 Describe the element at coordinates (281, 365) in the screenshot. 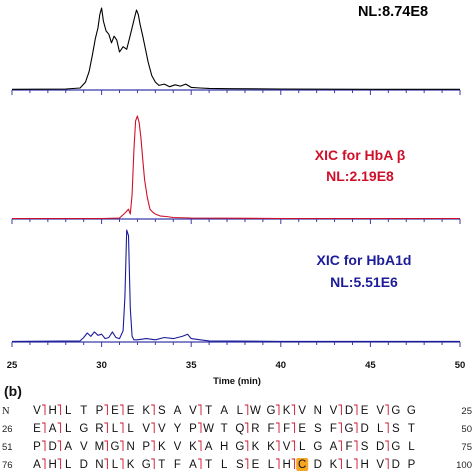

I see `x-tick-label: 40` at that location.